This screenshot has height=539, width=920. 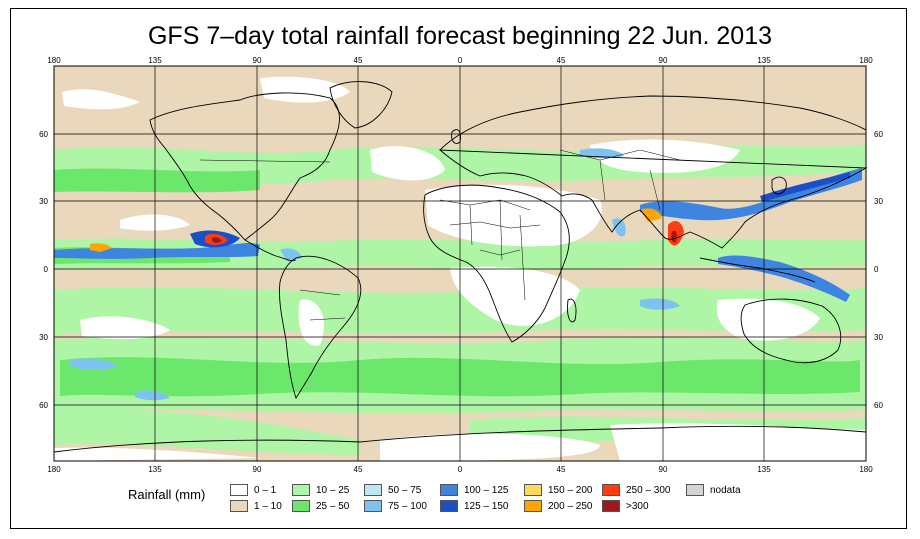 I want to click on madagascar-outline, so click(x=572, y=310).